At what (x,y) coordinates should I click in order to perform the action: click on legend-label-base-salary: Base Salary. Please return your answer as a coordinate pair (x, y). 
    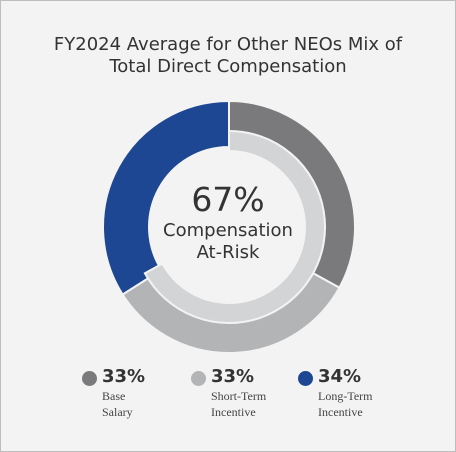
    Looking at the image, I should click on (117, 404).